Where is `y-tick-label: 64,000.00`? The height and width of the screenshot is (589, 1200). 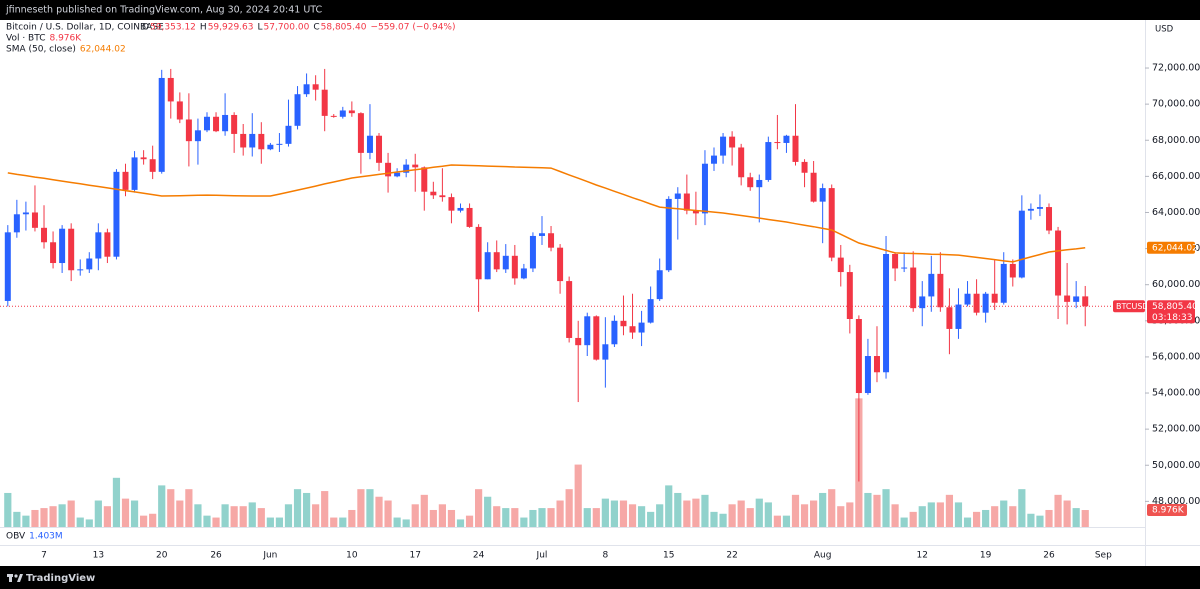
y-tick-label: 64,000.00 is located at coordinates (1176, 212).